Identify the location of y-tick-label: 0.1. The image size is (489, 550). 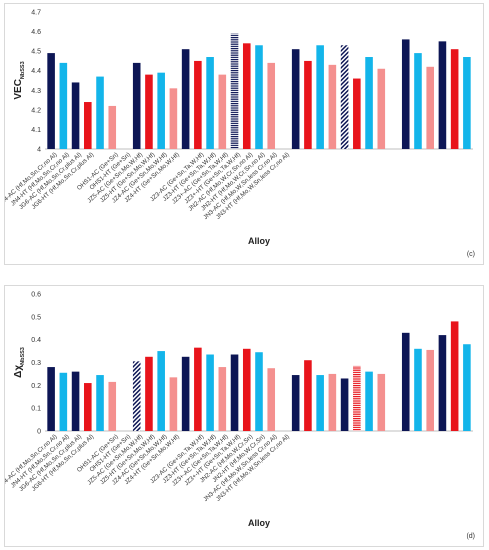
(36, 409).